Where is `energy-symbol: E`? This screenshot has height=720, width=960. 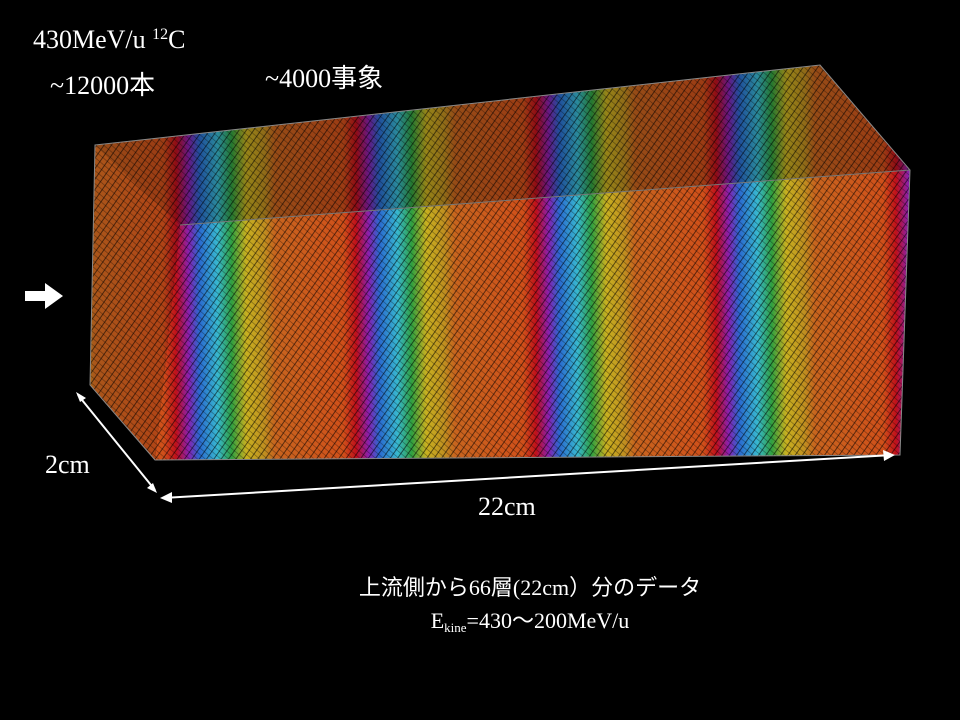 energy-symbol: E is located at coordinates (437, 620).